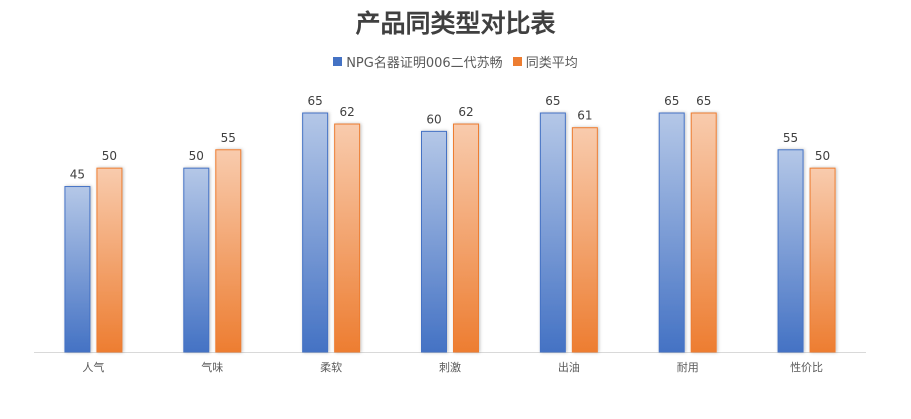 The image size is (911, 419). I want to click on legend-swatch-orange, so click(517, 61).